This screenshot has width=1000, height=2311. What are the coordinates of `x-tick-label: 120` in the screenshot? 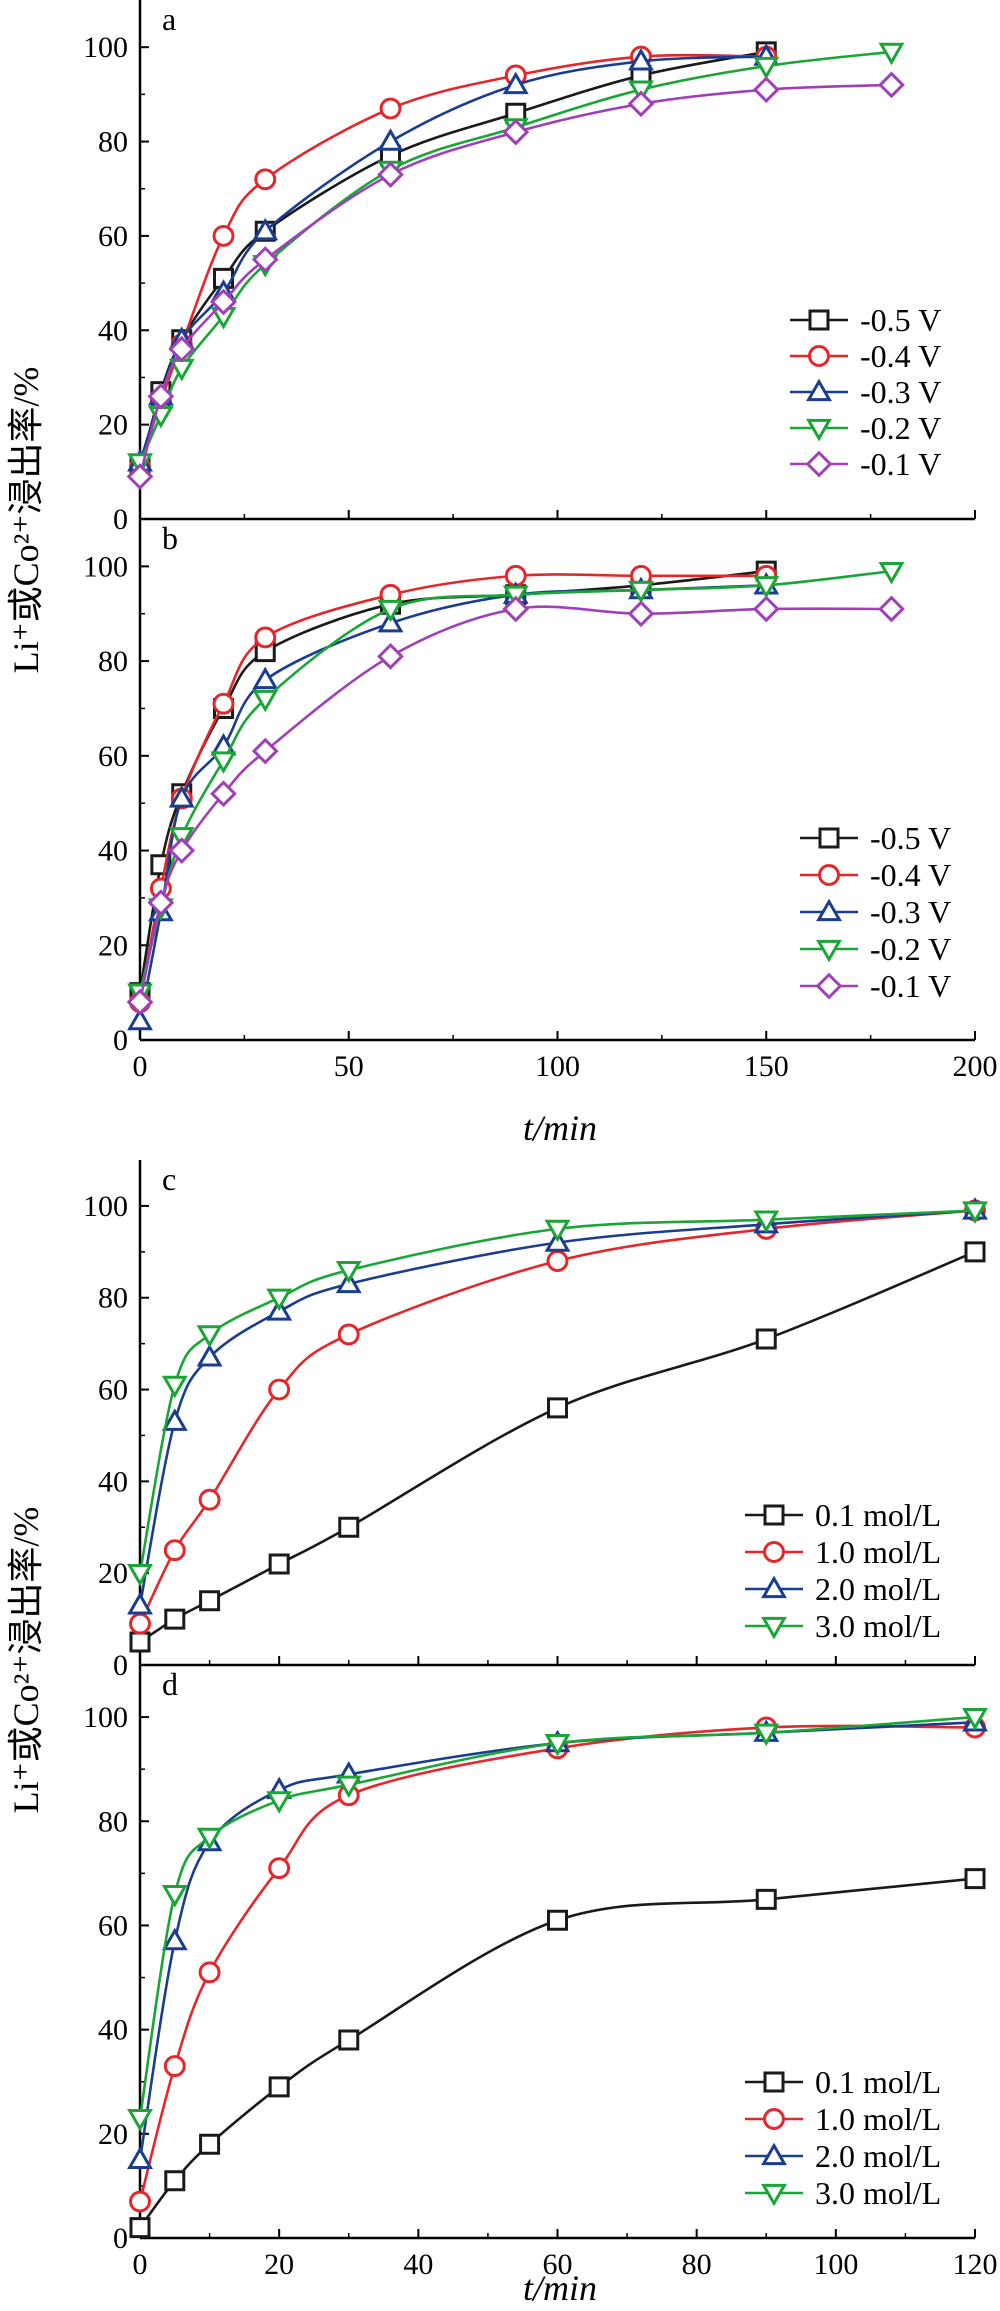 It's located at (975, 2264).